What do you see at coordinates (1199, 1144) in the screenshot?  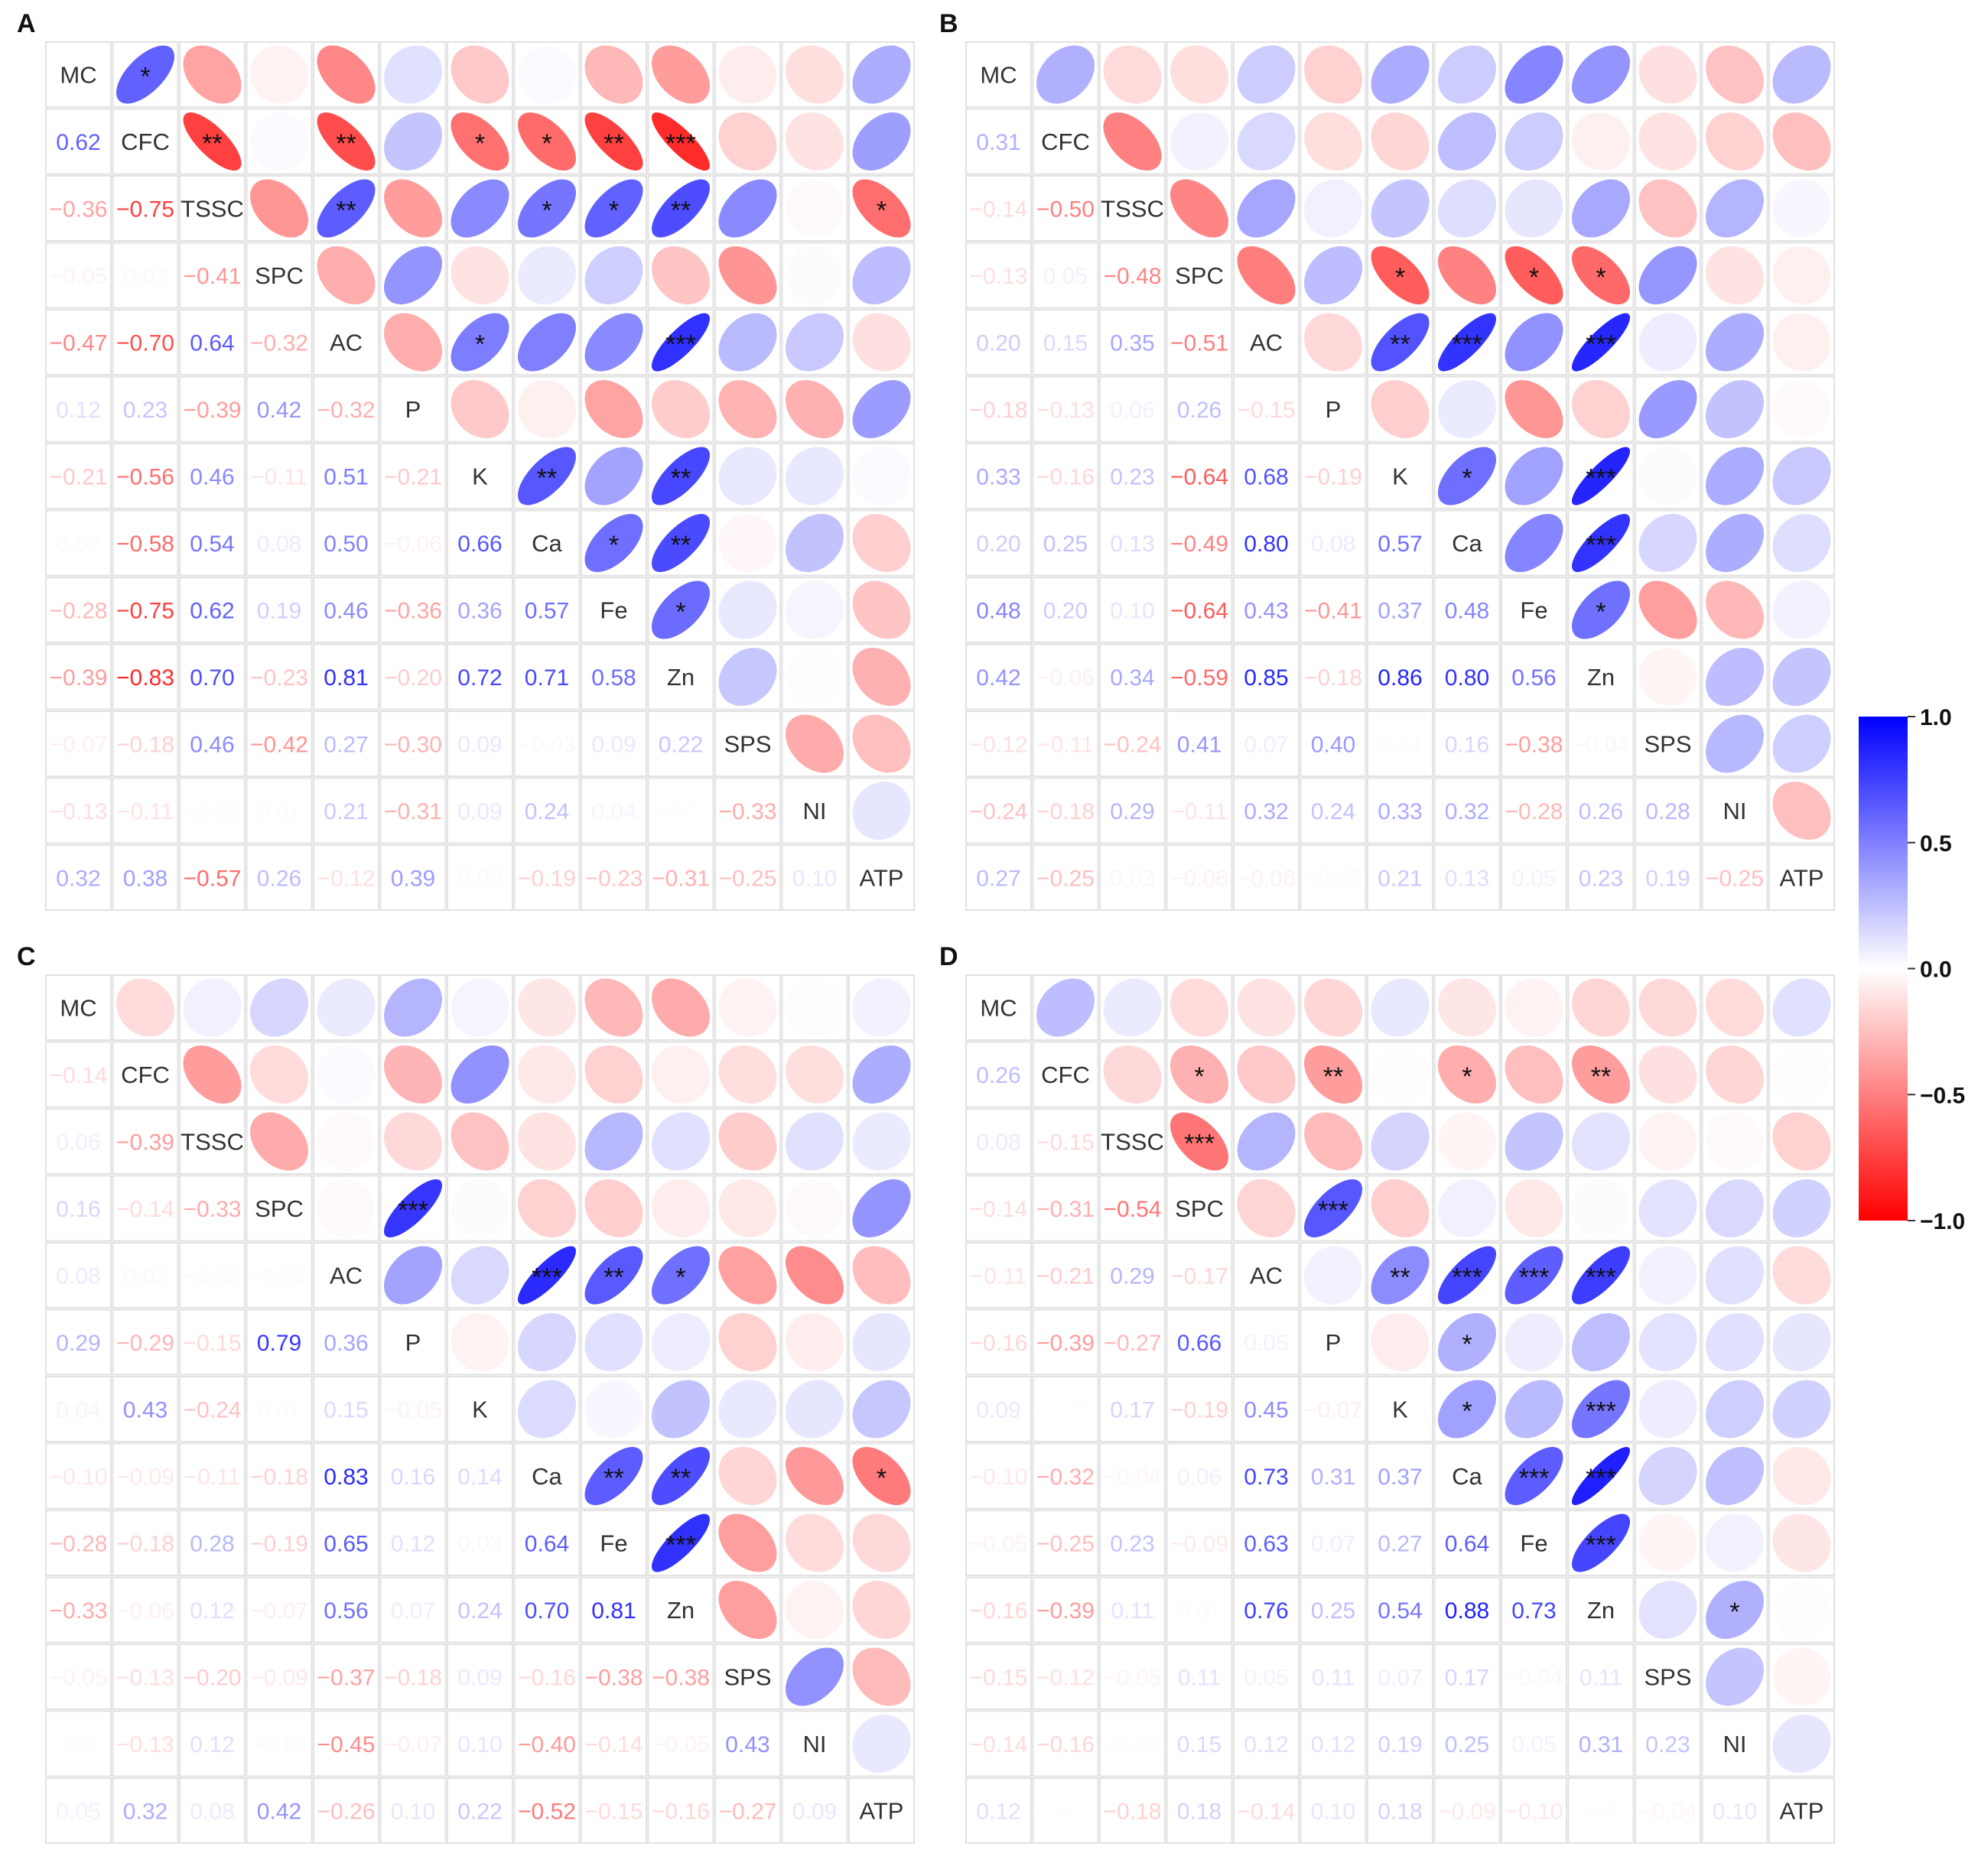 I see `significance-stars: ***` at bounding box center [1199, 1144].